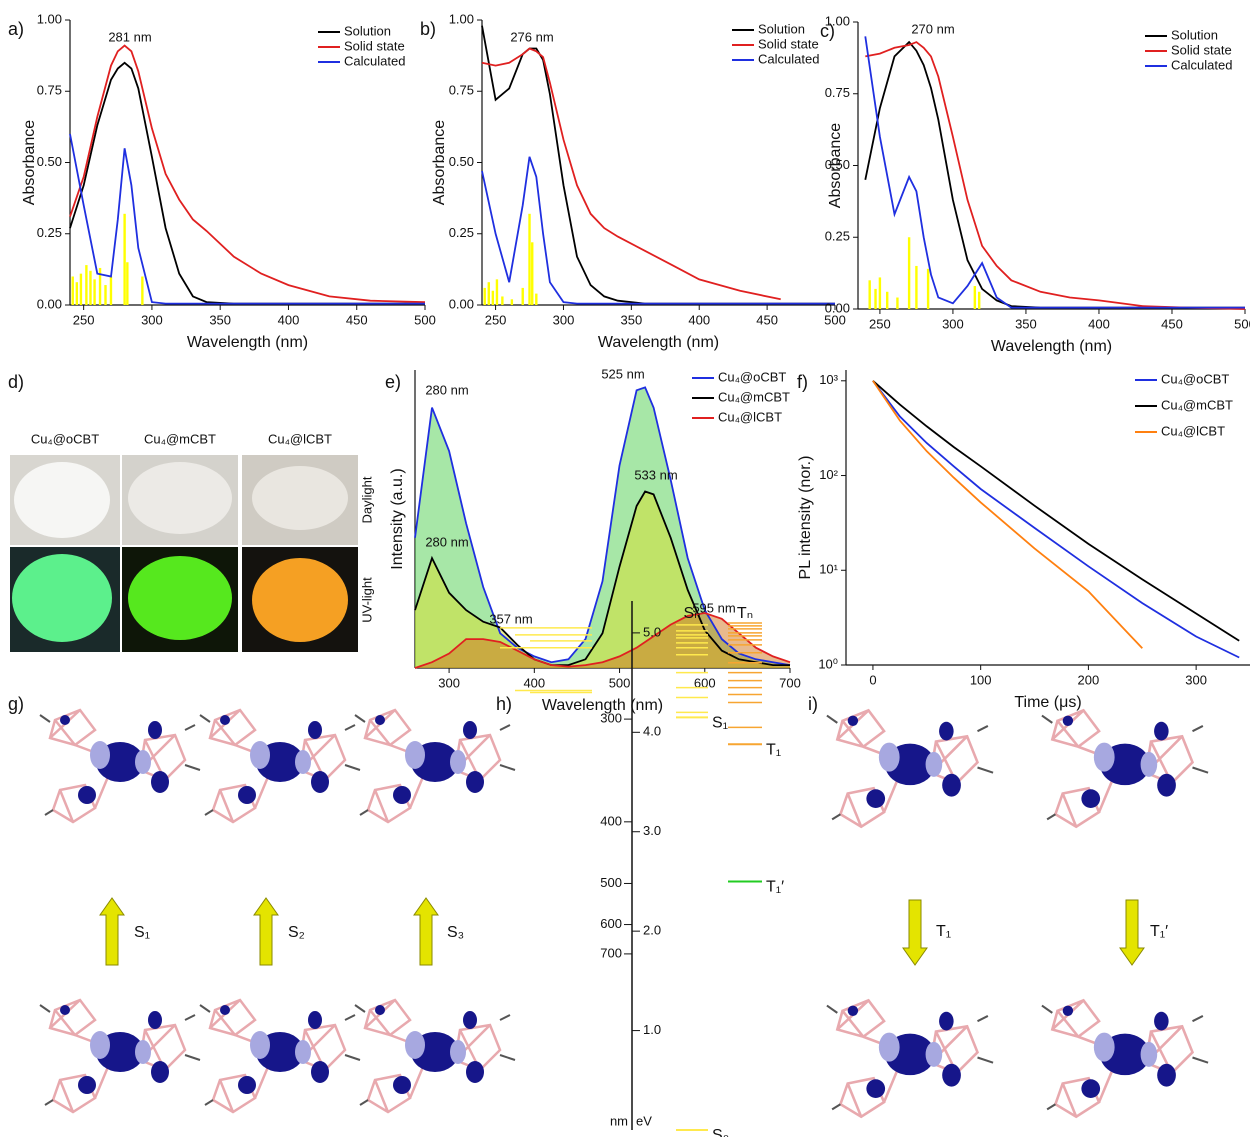 Image resolution: width=1250 pixels, height=1137 pixels. What do you see at coordinates (813, 704) in the screenshot?
I see `panel-label: i)` at bounding box center [813, 704].